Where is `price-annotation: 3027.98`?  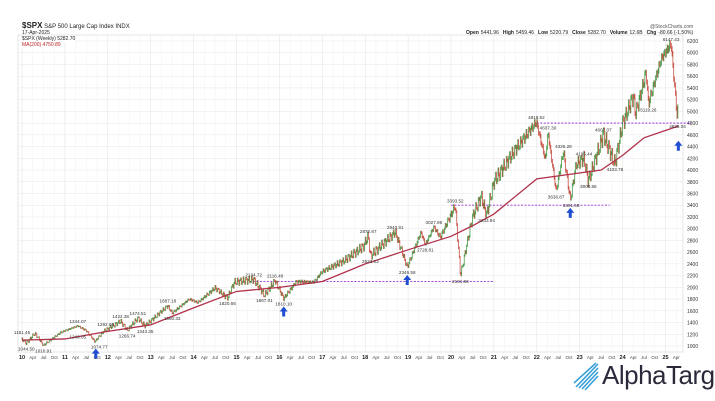
price-annotation: 3027.98 is located at coordinates (434, 222).